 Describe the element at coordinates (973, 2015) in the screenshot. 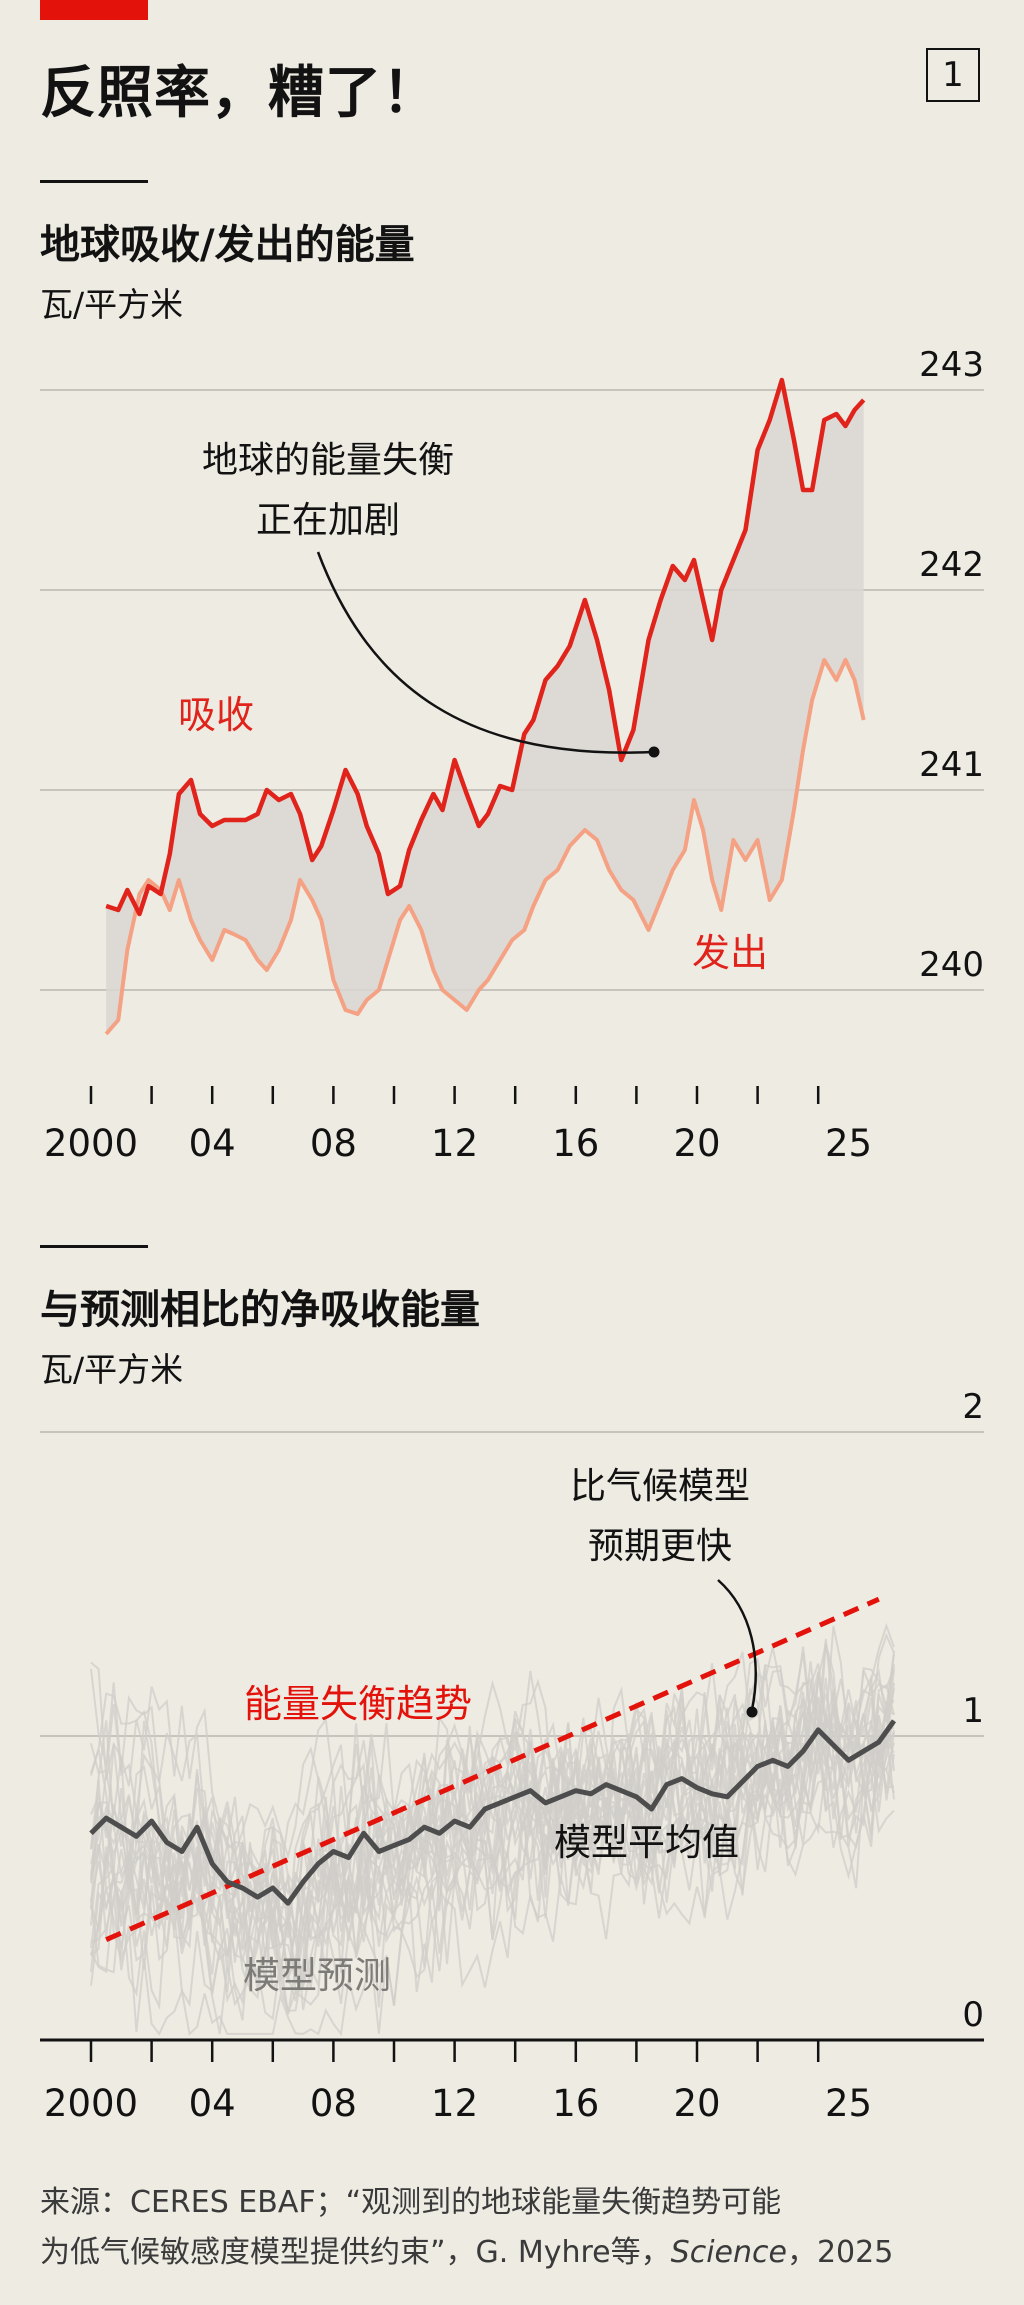

I see `y-tick-label-0: 0` at that location.